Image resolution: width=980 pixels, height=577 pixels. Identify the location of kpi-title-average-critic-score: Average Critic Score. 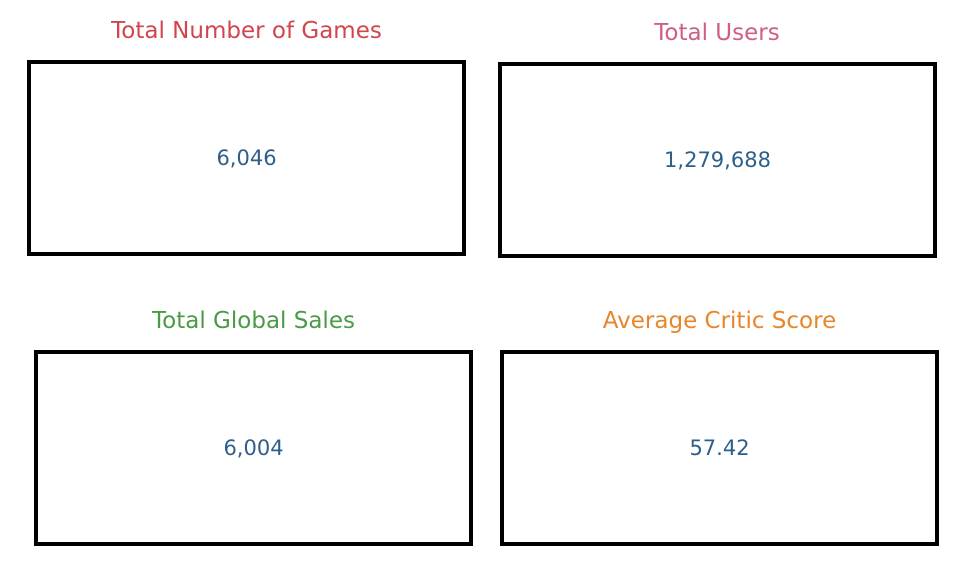
(719, 321).